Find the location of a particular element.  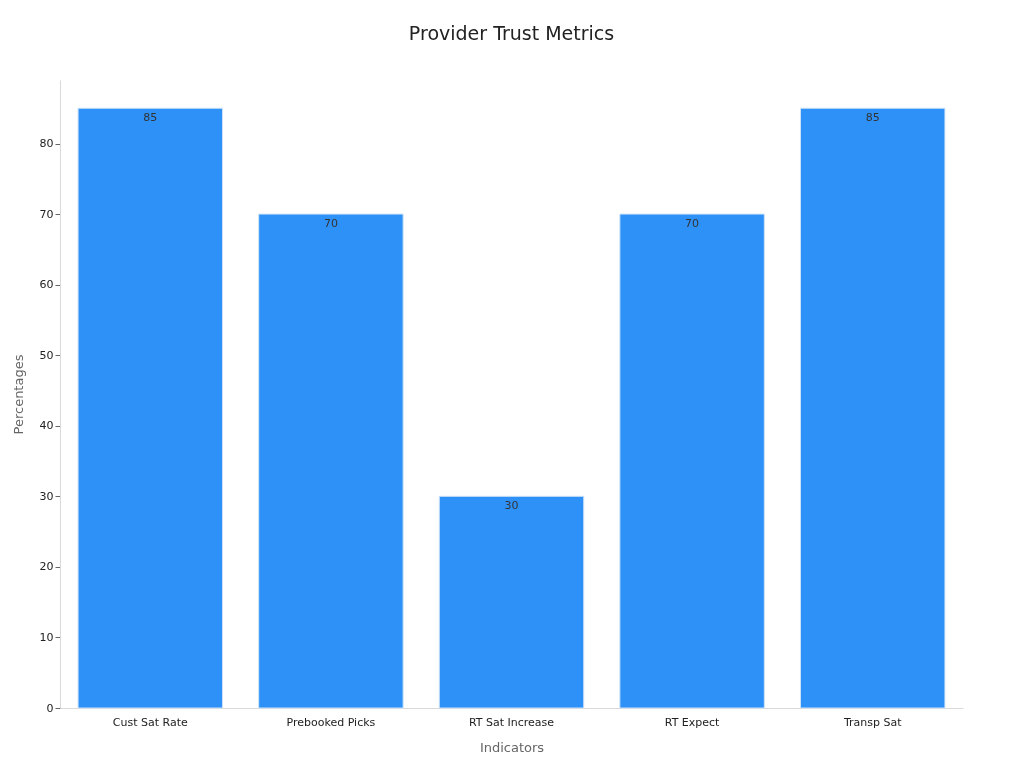

x-tick-label: RT Sat Increase is located at coordinates (511, 722).